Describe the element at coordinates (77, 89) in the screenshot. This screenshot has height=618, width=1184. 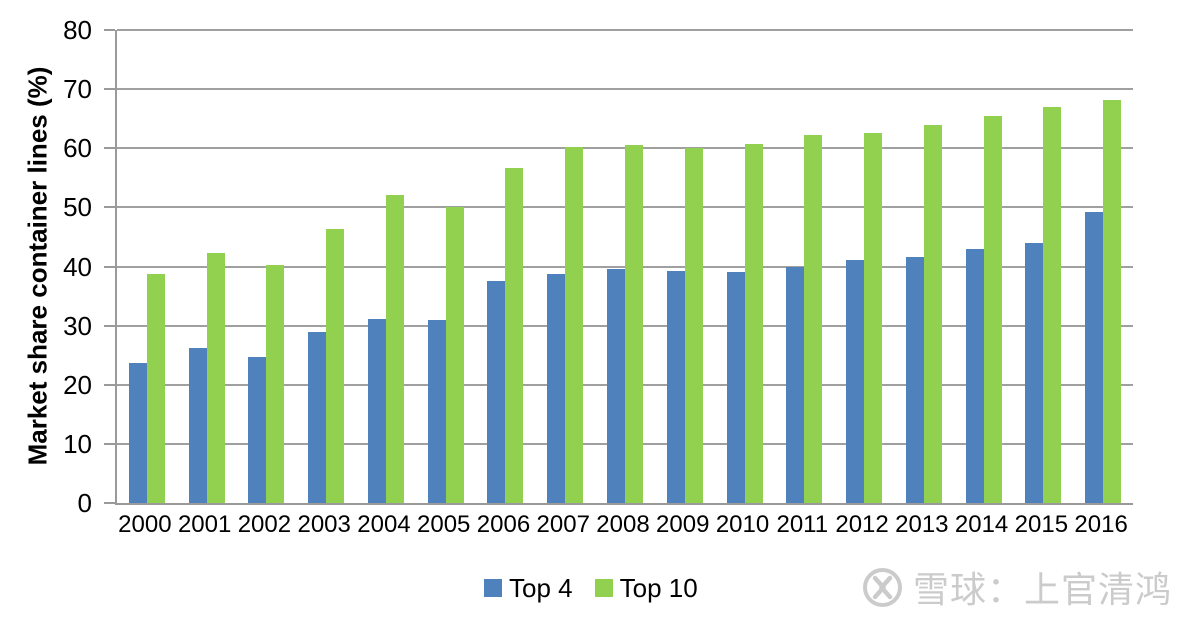
I see `y-tick-label: 70` at that location.